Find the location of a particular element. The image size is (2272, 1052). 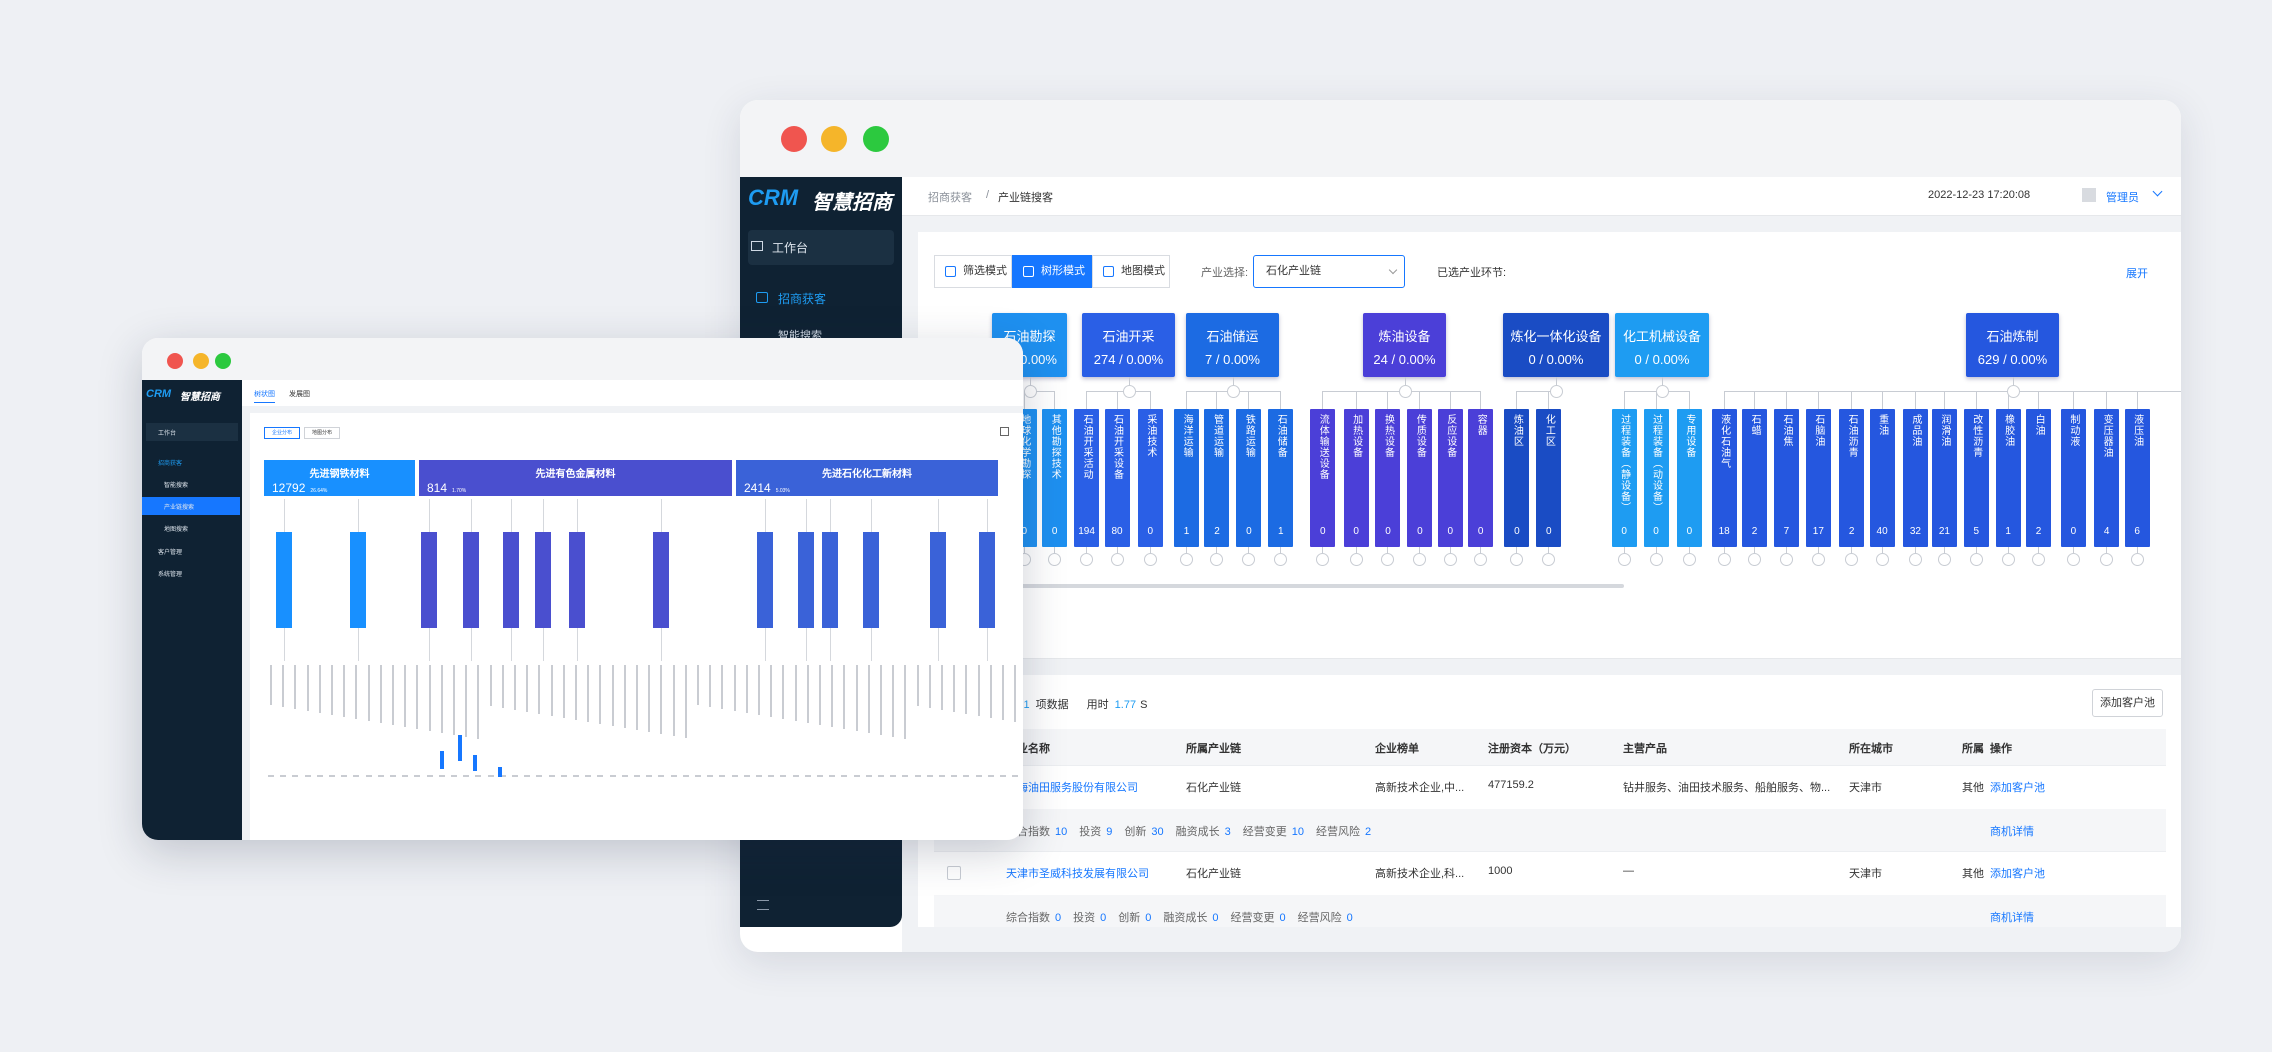

industry-leaf: 铁路运输 0 is located at coordinates (1249, 478).